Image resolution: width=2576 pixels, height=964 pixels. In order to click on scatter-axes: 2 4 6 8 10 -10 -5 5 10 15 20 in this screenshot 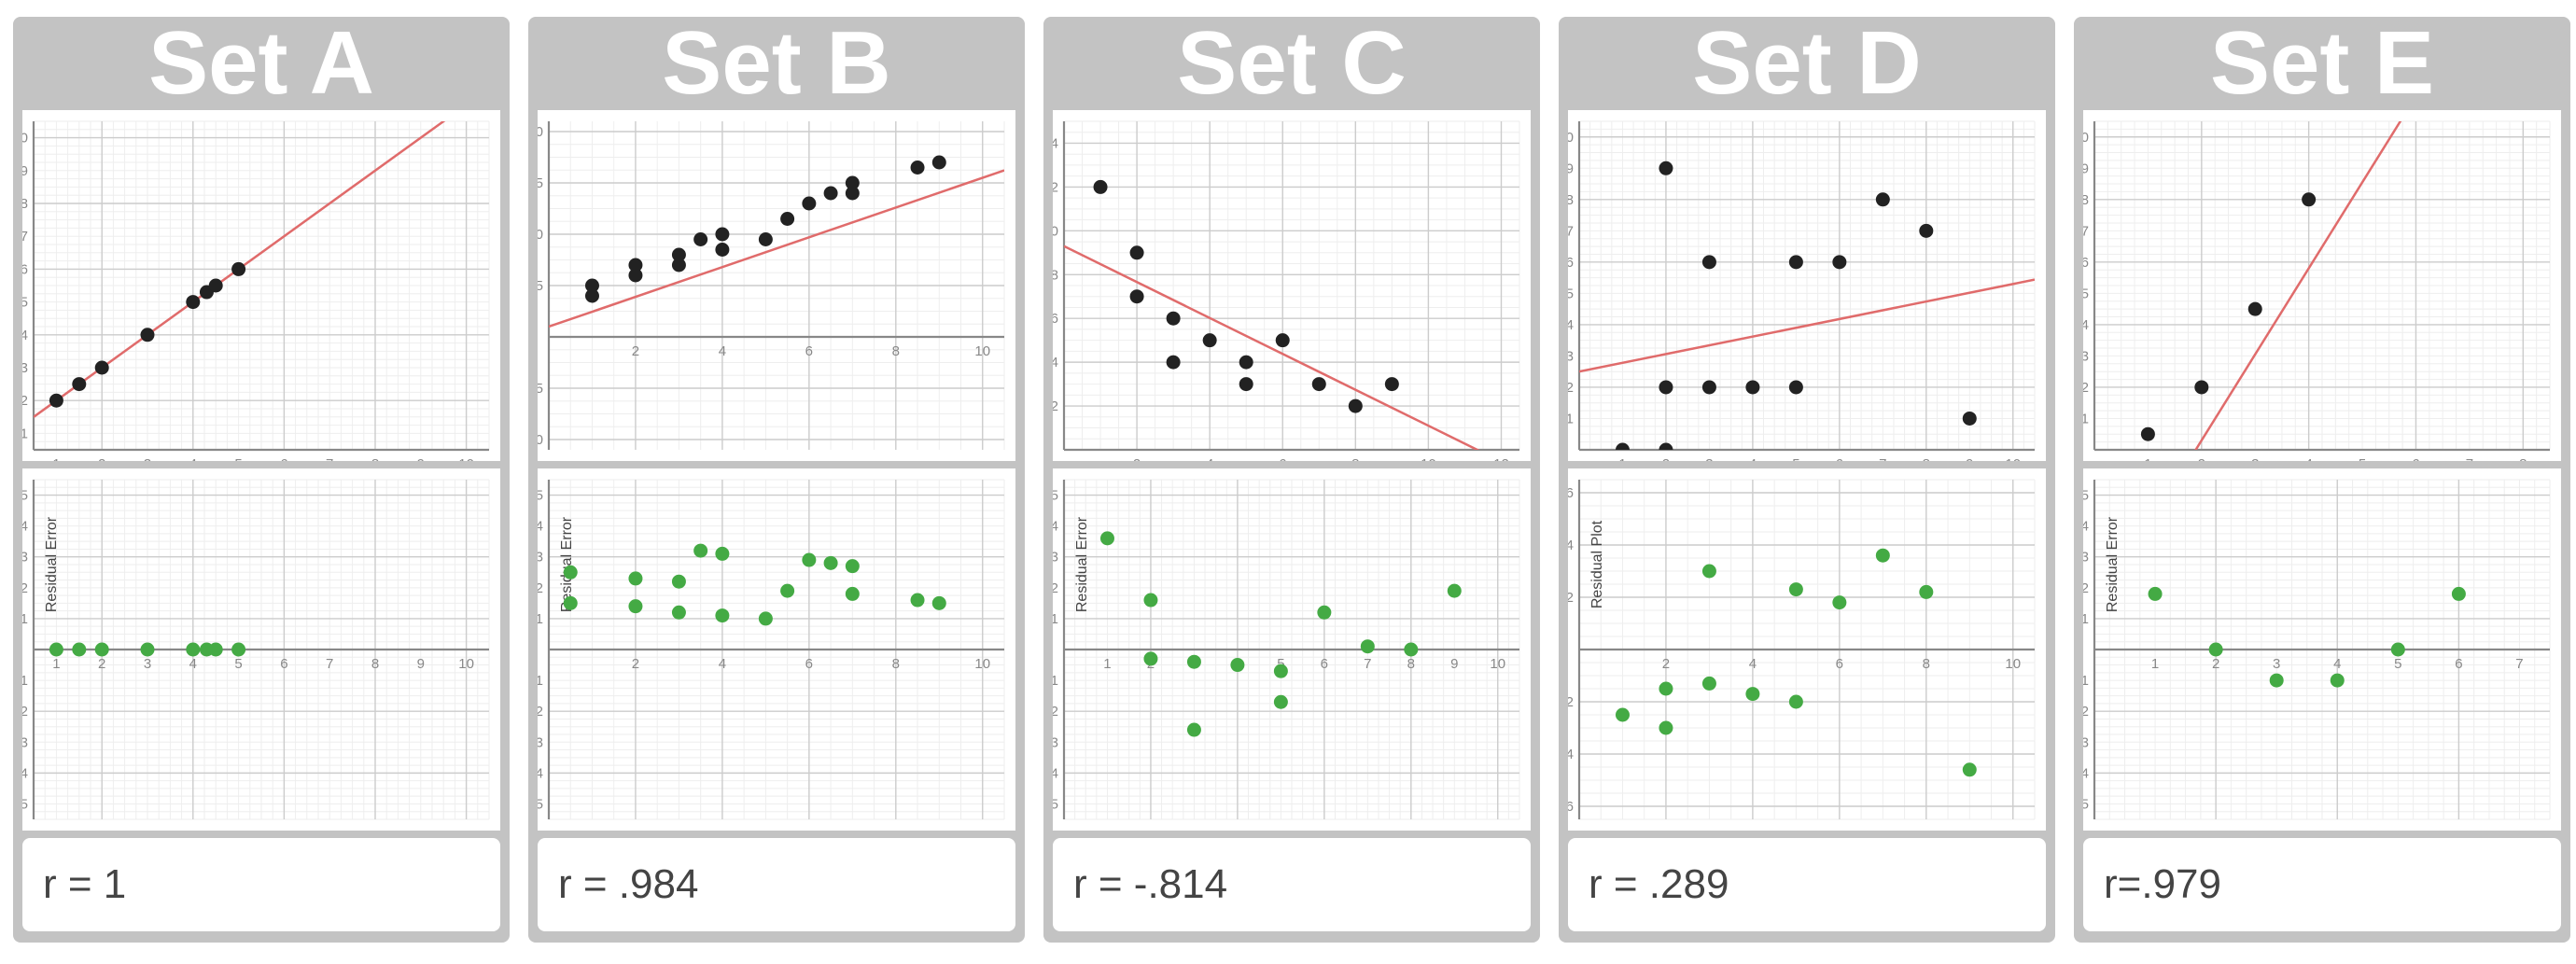, I will do `click(771, 285)`.